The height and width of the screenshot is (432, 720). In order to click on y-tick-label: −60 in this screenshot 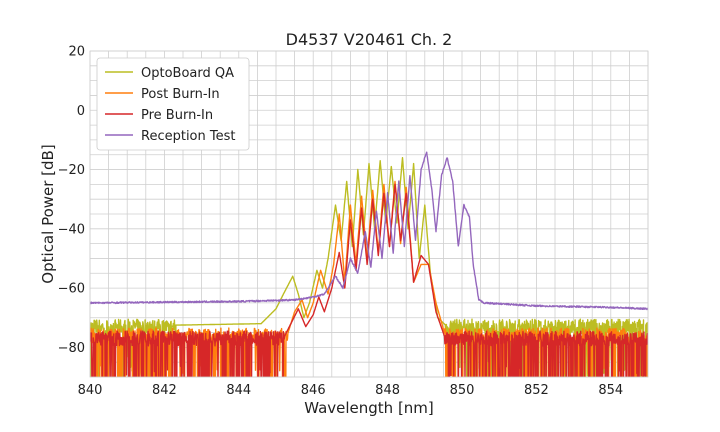, I will do `click(71, 289)`.